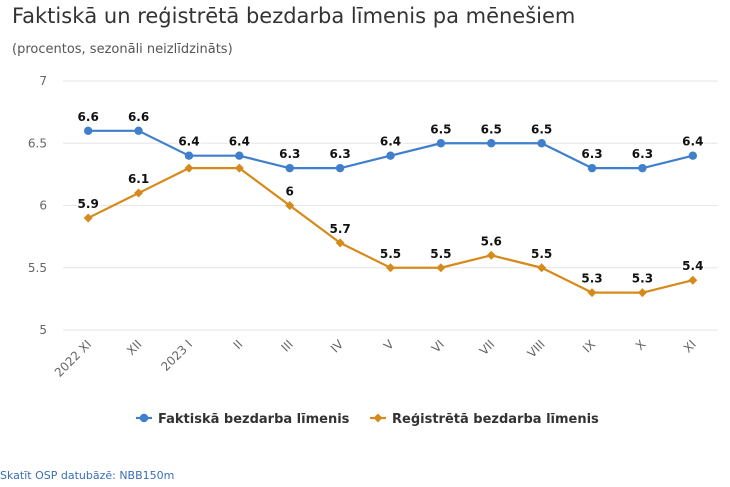  Describe the element at coordinates (37, 143) in the screenshot. I see `y-tick-label: 6.5` at that location.